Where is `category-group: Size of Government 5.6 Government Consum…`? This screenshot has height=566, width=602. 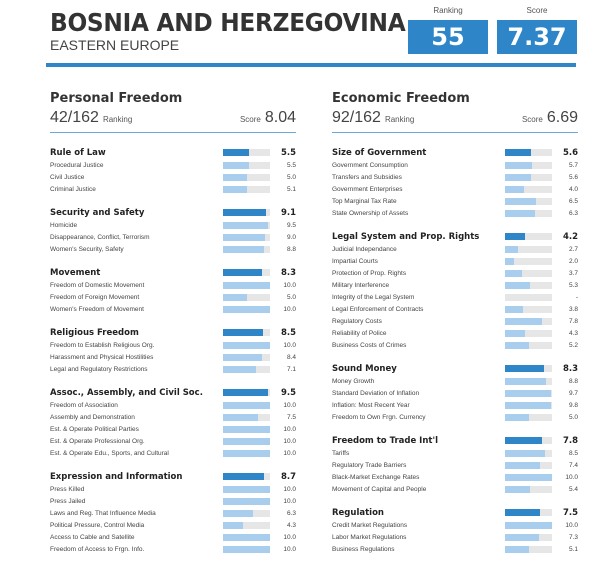
category-group: Size of Government 5.6 Government Consum… is located at coordinates (455, 182).